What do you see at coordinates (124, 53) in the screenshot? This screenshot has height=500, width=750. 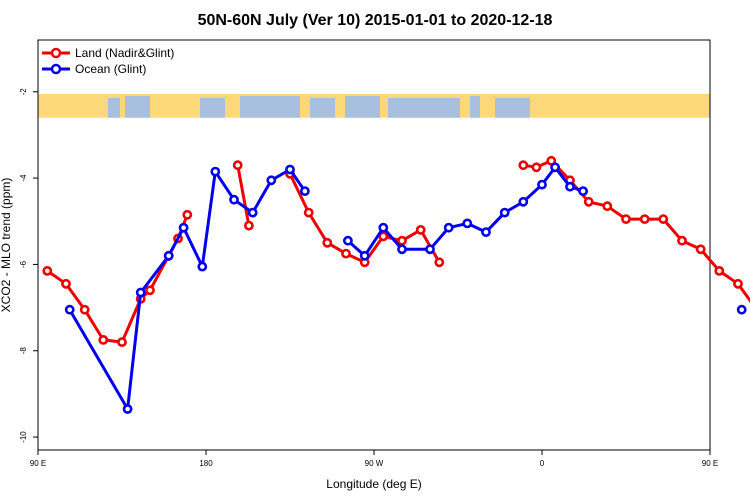 I see `legend-label-land: Land (Nadir&Glint)` at bounding box center [124, 53].